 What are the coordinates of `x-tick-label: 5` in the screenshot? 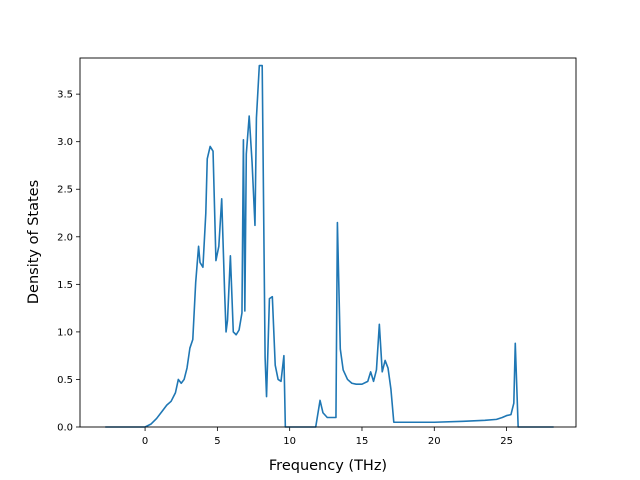 It's located at (217, 441).